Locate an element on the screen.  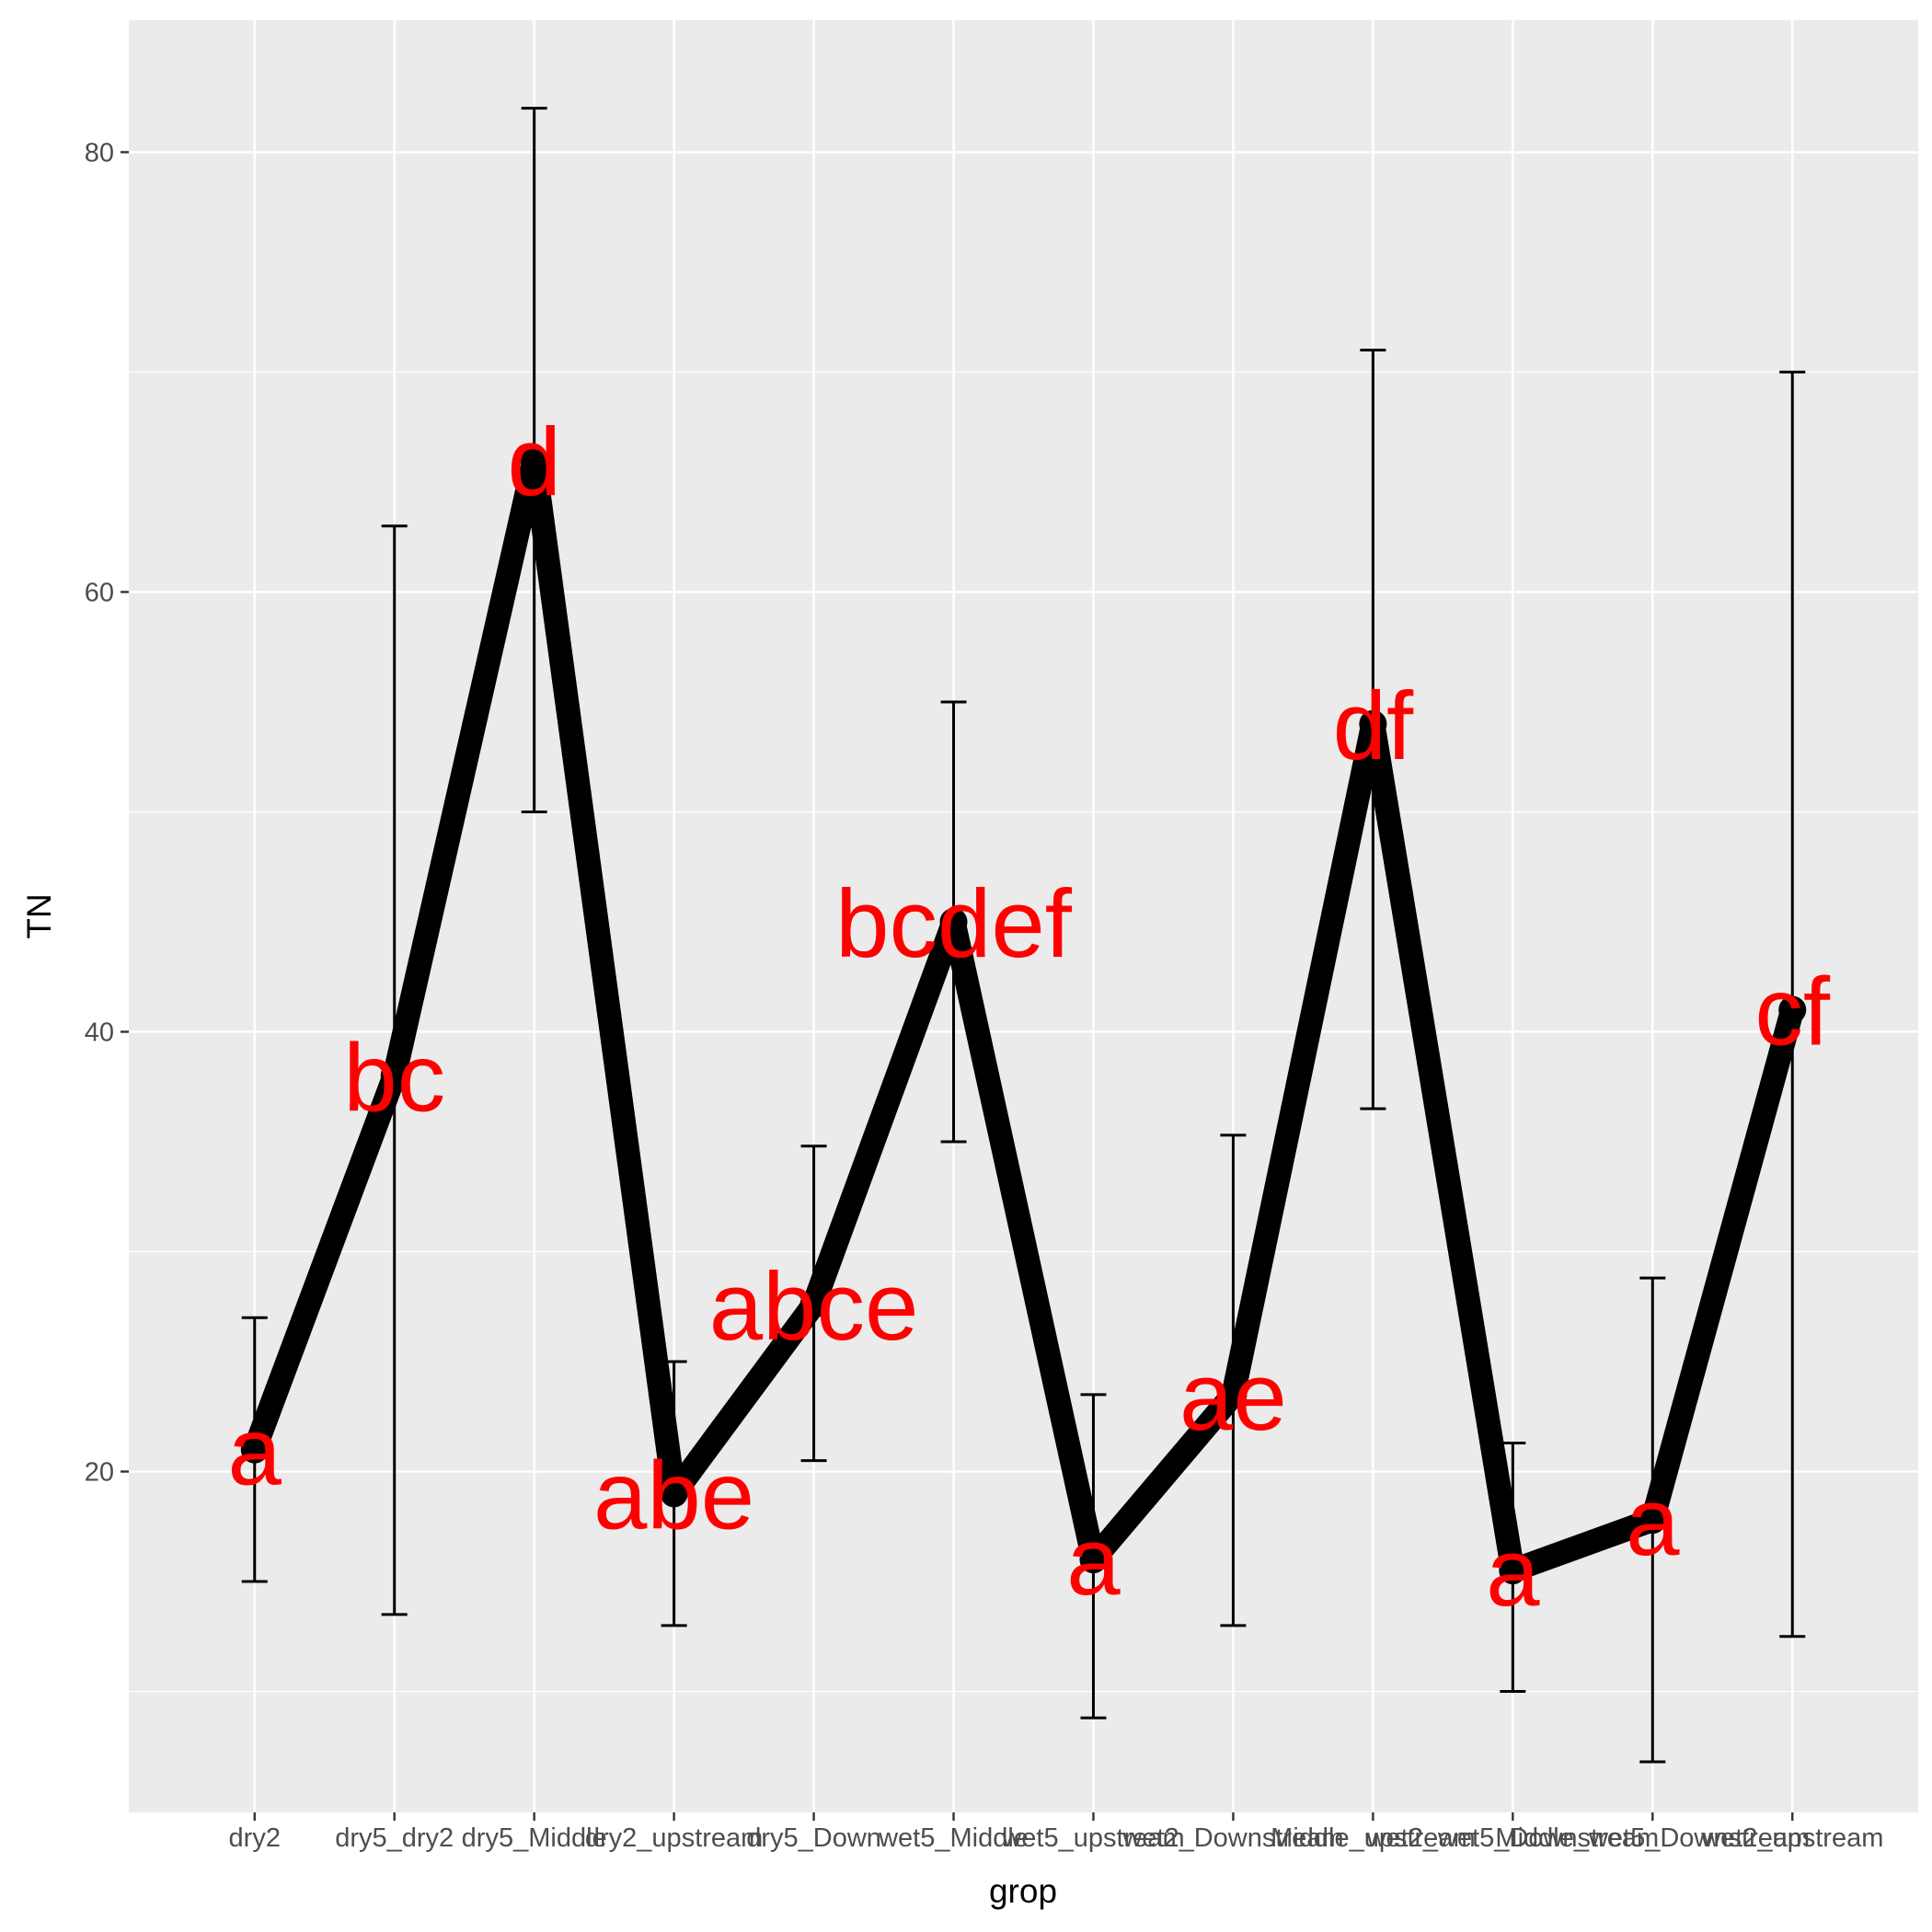
x-tick-label: wet2_wet5_Downstream is located at coordinates (1513, 1838).